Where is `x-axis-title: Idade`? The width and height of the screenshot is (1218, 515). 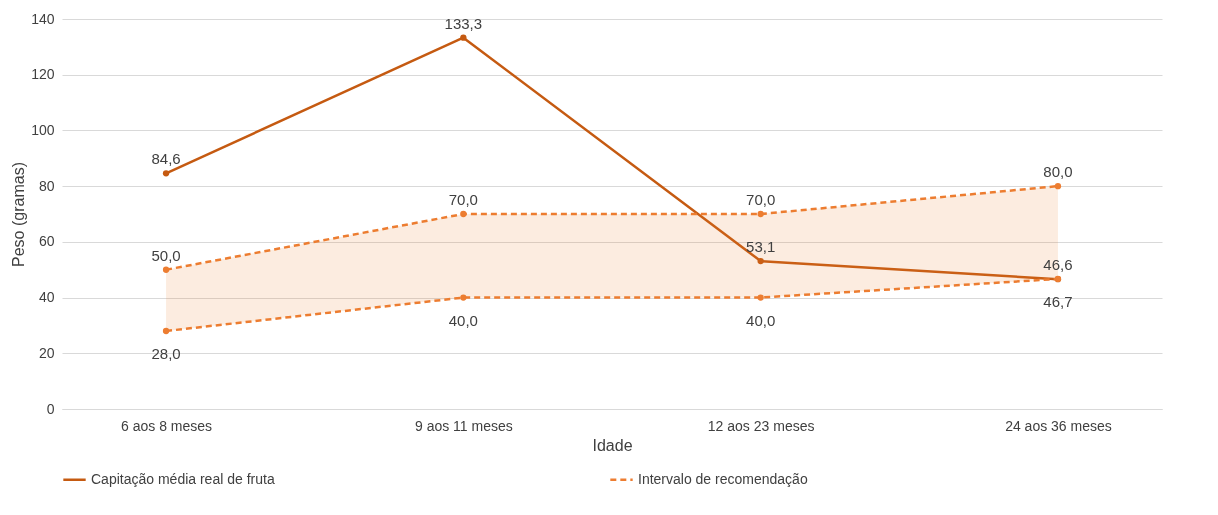
x-axis-title: Idade is located at coordinates (612, 445).